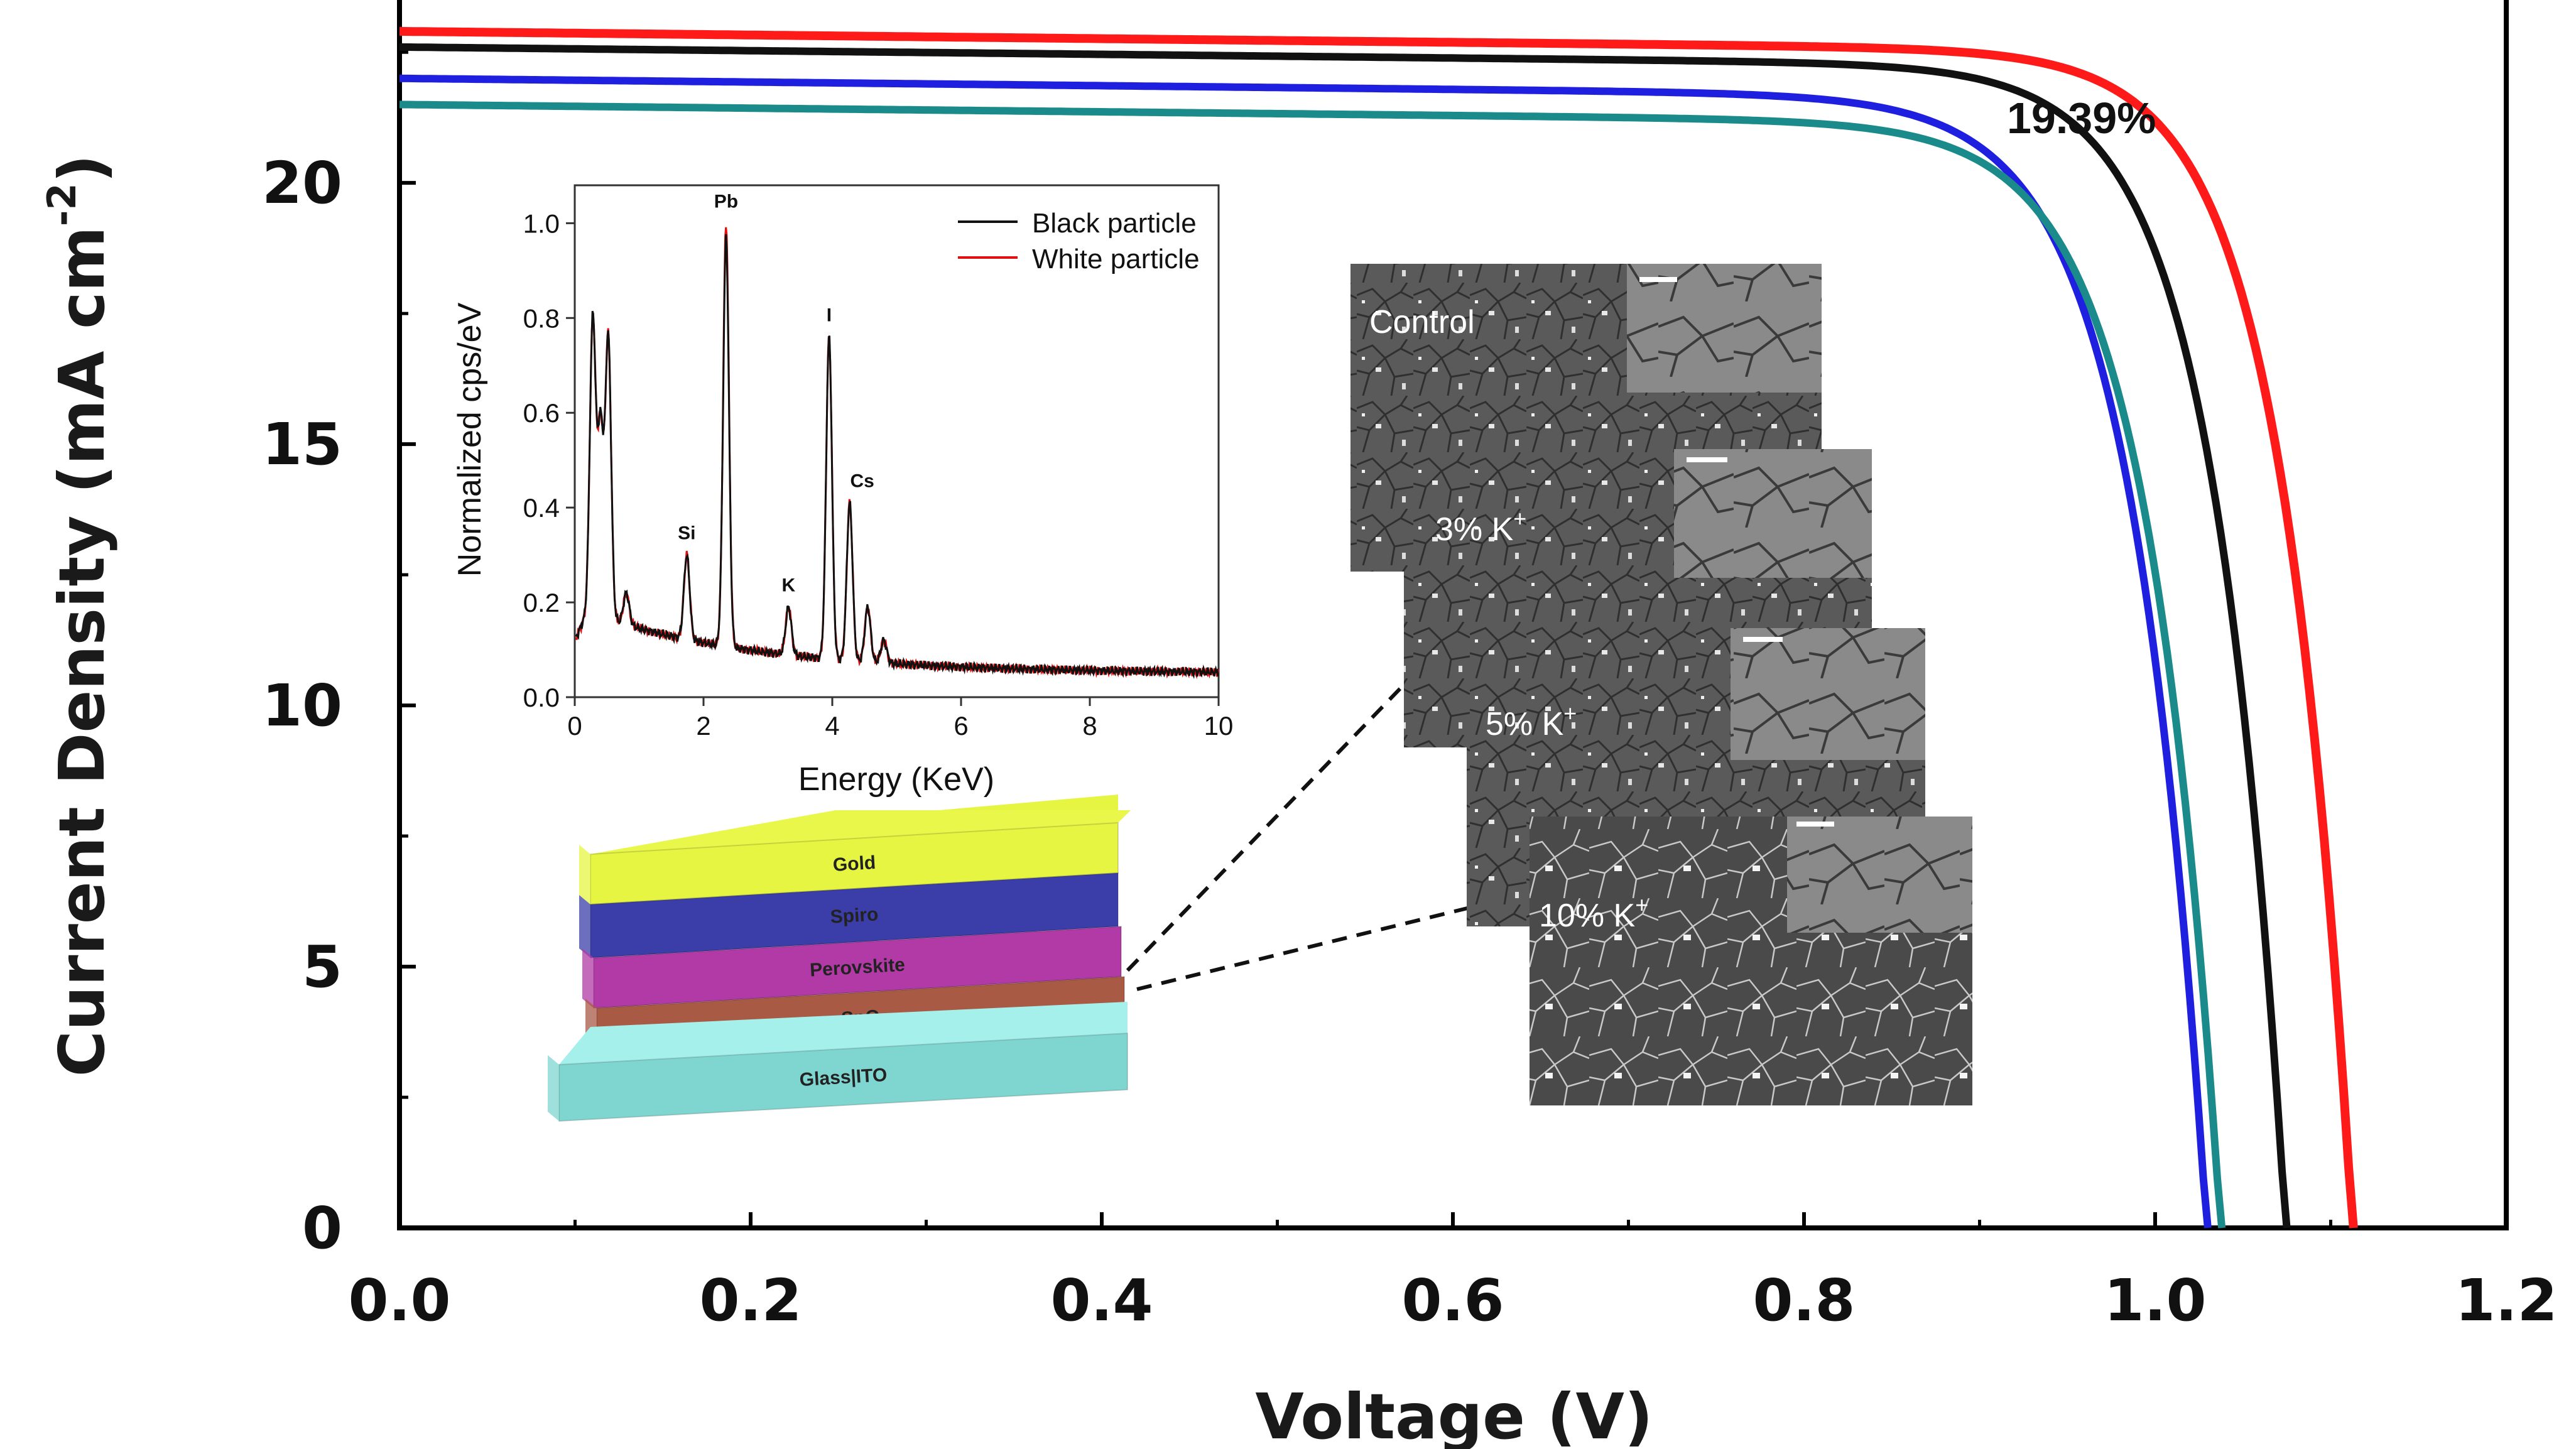 This screenshot has width=2576, height=1449. I want to click on y-axis-title: Current Density (mA cm-2), so click(79, 616).